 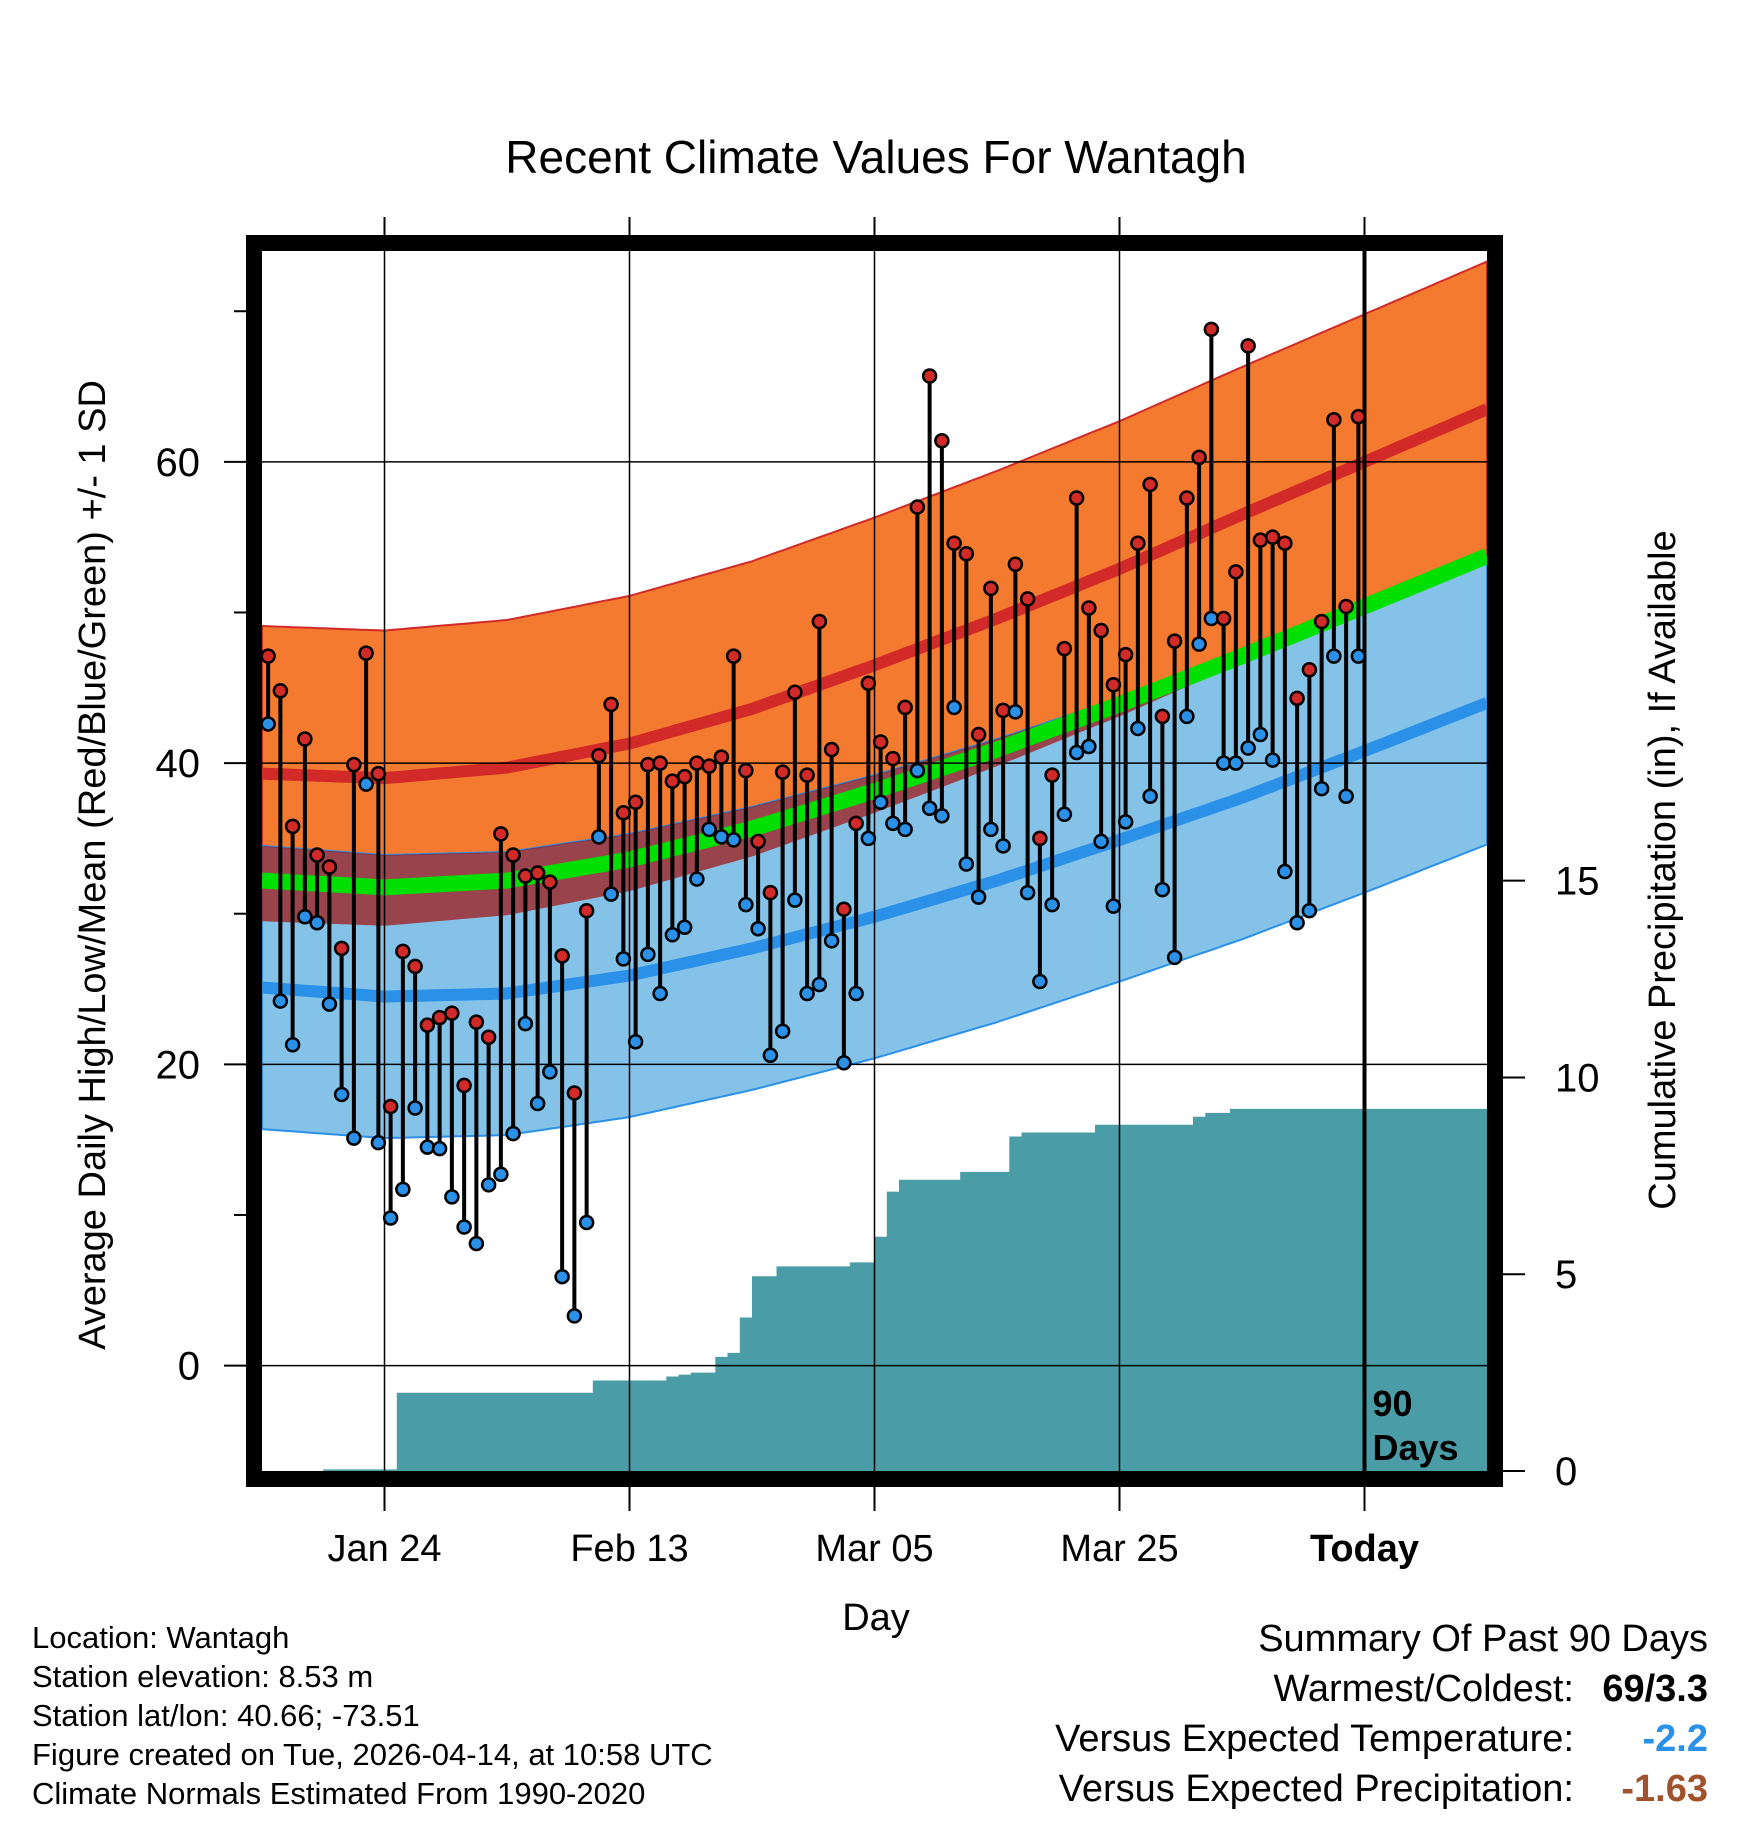 I want to click on x-tick-label: Today, so click(x=1364, y=1549).